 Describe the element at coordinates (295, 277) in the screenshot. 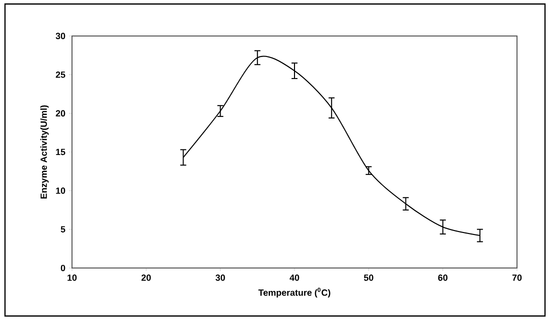

I see `x-tick-label: 40` at that location.